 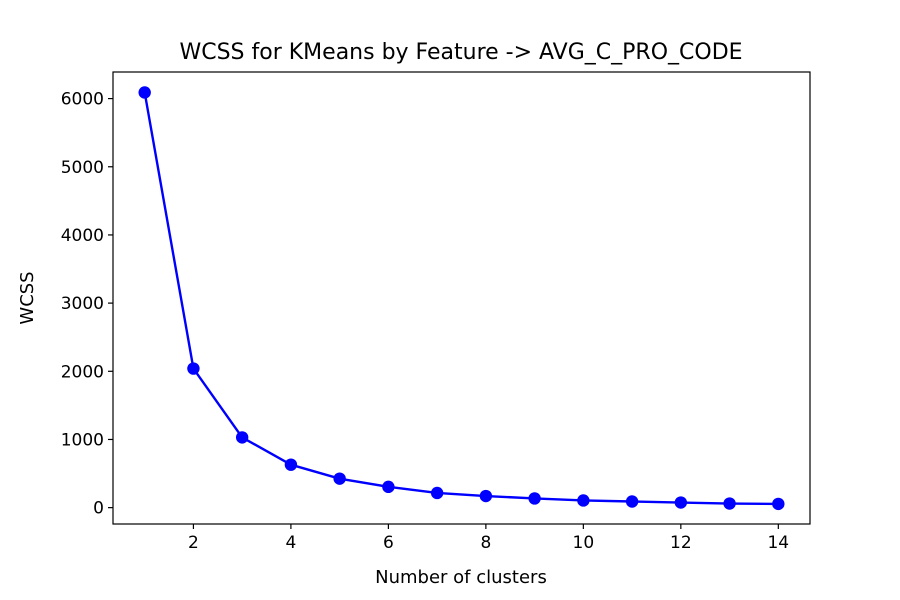 What do you see at coordinates (388, 543) in the screenshot?
I see `x-tick-label: 6` at bounding box center [388, 543].